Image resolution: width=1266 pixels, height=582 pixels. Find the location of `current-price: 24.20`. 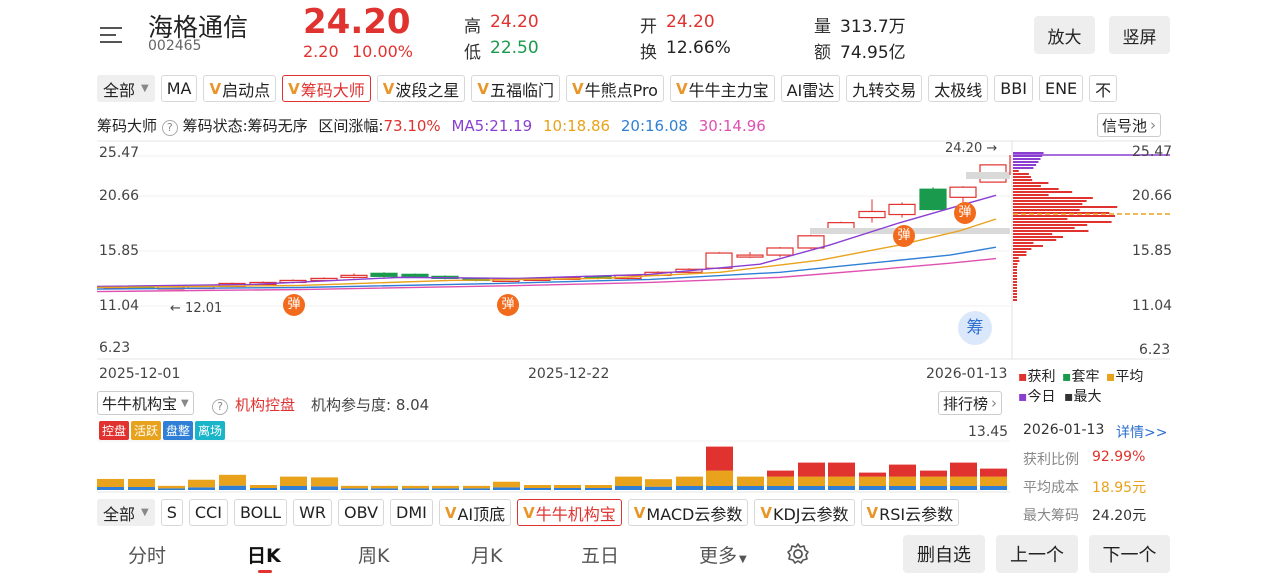

current-price: 24.20 is located at coordinates (357, 22).